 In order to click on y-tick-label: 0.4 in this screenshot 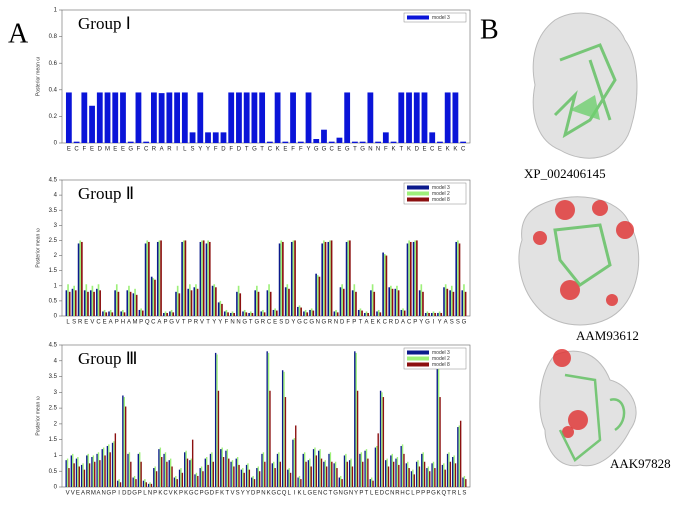, I will do `click(53, 90)`.